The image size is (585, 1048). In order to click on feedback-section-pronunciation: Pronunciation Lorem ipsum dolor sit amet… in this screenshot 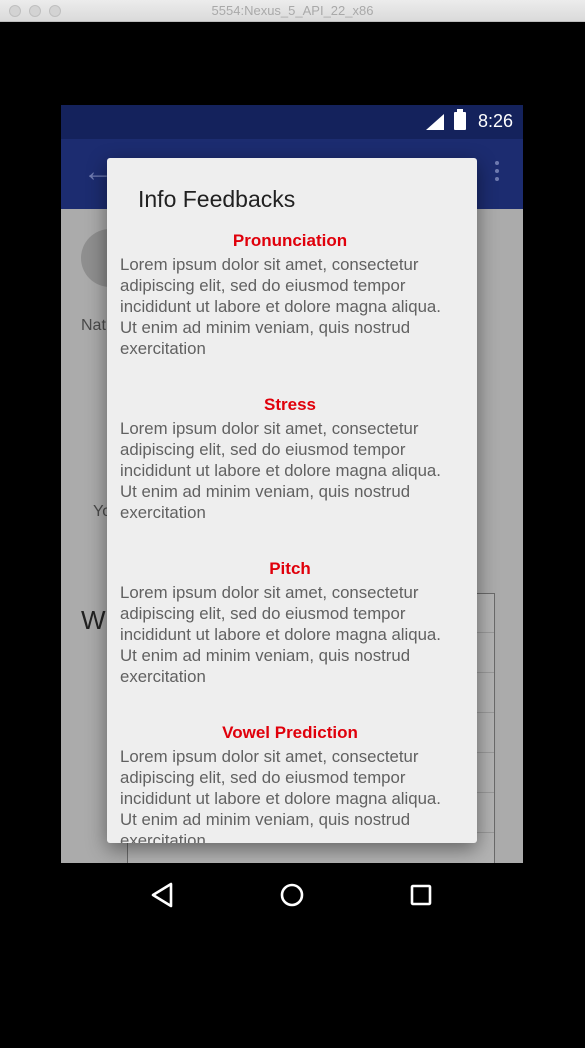, I will do `click(290, 294)`.